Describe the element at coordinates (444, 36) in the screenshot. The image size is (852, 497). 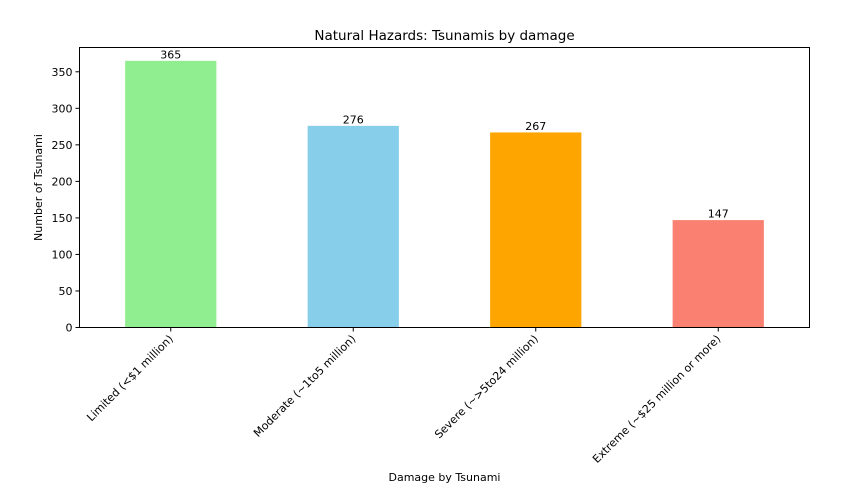
I see `chart-title: Natural Hazards: Tsunamis by damage` at that location.